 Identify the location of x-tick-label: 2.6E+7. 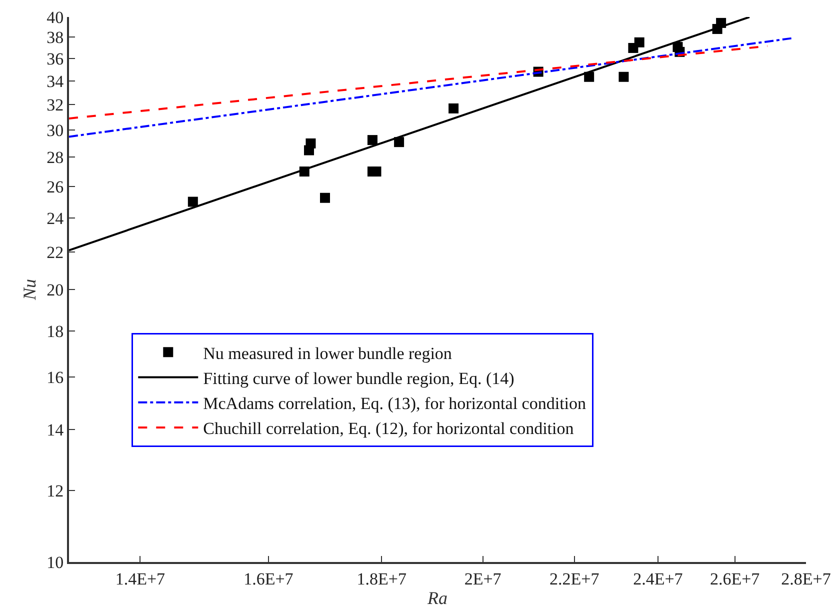
(735, 578).